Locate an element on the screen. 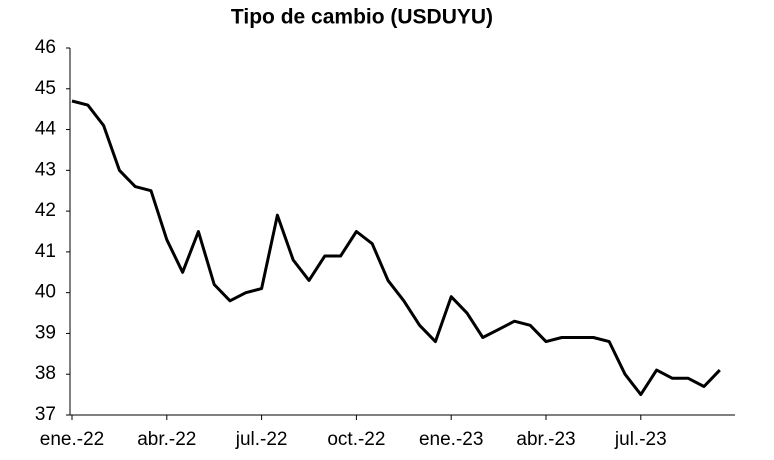 The width and height of the screenshot is (774, 460). y-tick-label: 41 is located at coordinates (45, 251).